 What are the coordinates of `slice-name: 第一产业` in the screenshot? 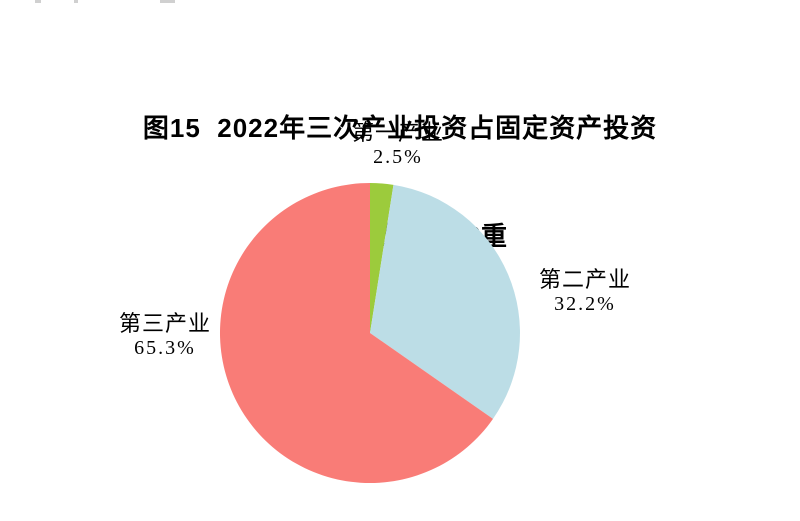 It's located at (397, 132).